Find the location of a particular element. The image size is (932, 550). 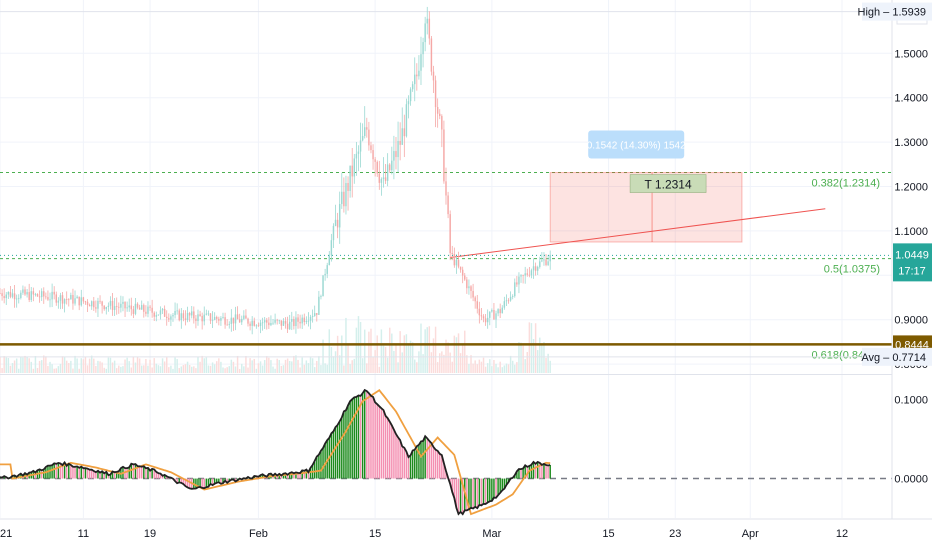

high-label-box is located at coordinates (897, 11).